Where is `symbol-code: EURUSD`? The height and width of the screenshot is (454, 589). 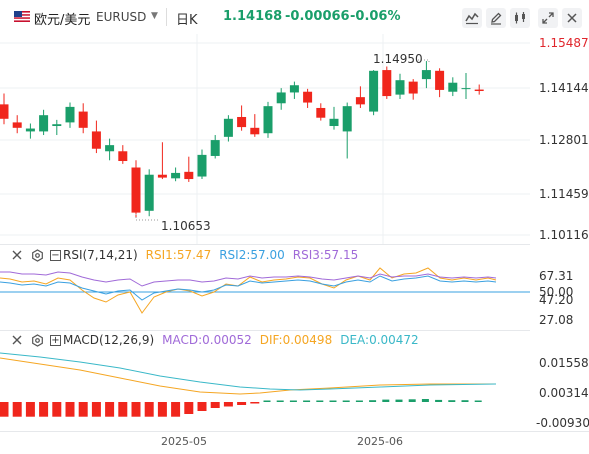
symbol-code: EURUSD is located at coordinates (121, 17).